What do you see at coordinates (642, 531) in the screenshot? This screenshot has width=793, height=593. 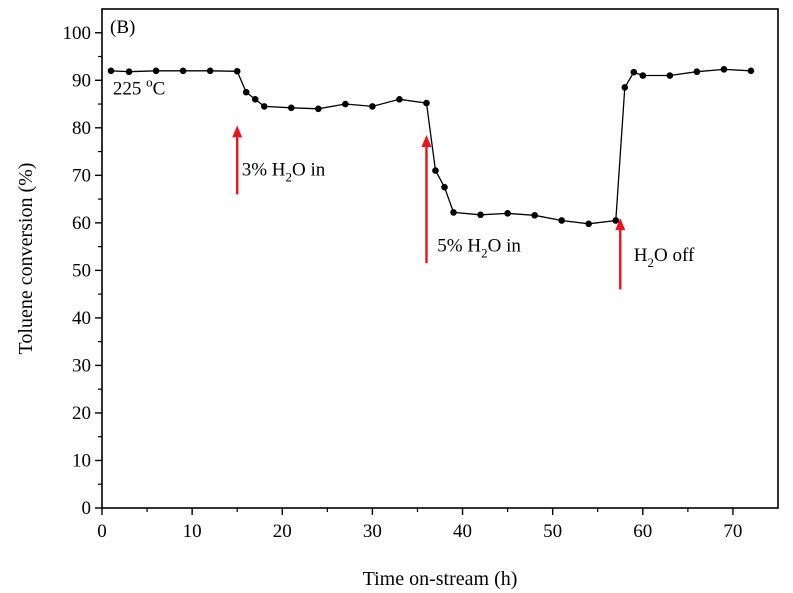 I see `x-tick-label: 60` at bounding box center [642, 531].